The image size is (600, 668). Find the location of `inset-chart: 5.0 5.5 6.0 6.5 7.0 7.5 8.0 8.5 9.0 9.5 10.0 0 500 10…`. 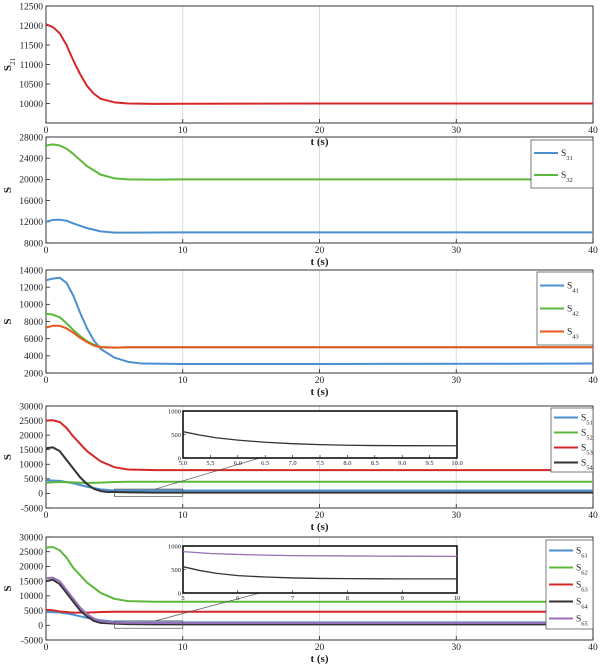

inset-chart: 5.0 5.5 6.0 6.5 7.0 7.5 8.0 8.5 9.0 9.5 10.0 0 500 10… is located at coordinates (315, 438).